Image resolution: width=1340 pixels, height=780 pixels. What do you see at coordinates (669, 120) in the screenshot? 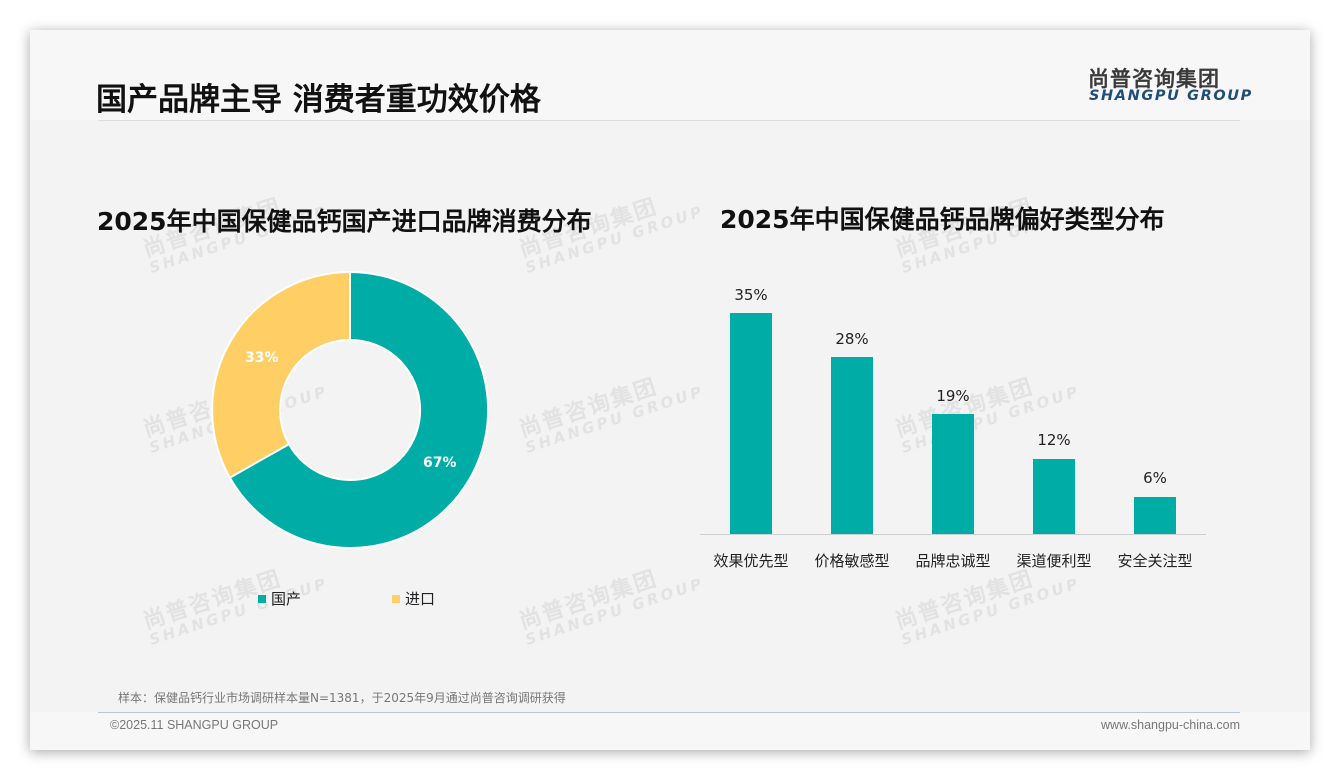
I see `title-divider` at bounding box center [669, 120].